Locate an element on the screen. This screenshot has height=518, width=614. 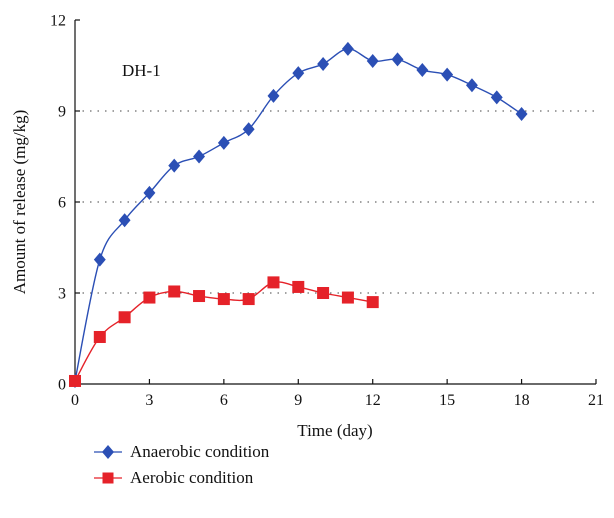
legend-label-anaerobic: Anaerobic condition is located at coordinates (200, 451).